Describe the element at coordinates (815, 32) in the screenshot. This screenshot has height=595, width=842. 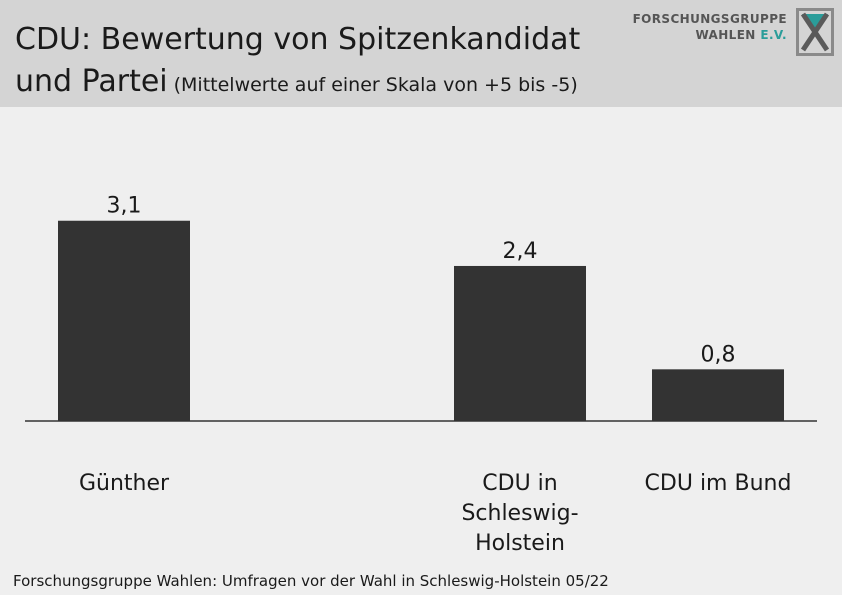
I see `fgw-x-logo-icon` at that location.